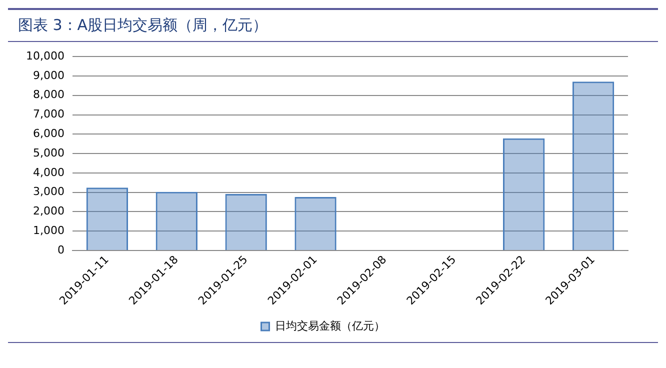  What do you see at coordinates (48, 75) in the screenshot?
I see `y-tick-label: 9,000` at bounding box center [48, 75].